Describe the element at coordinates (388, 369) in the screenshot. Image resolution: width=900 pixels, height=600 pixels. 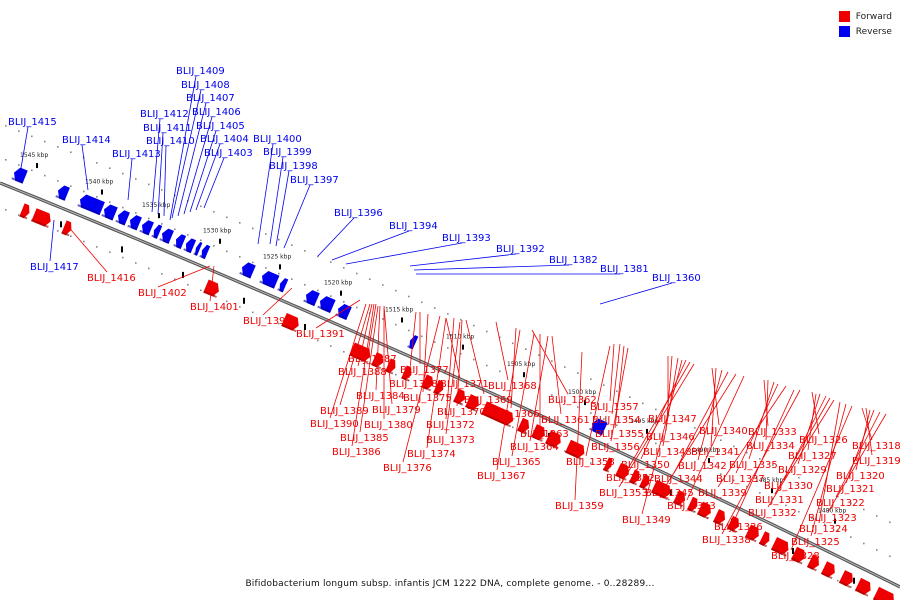
I see `gene-label-forward-20: BLIJ_1380` at that location.